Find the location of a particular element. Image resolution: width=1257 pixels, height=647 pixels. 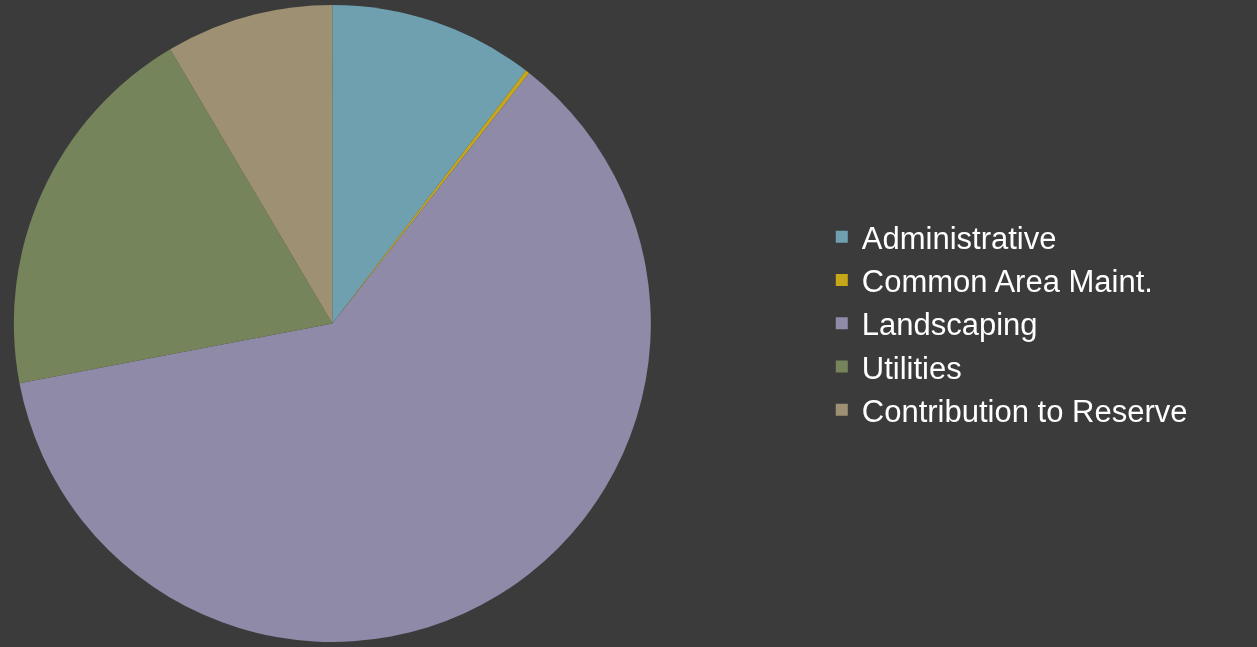

legend-label: Administrative is located at coordinates (959, 238).